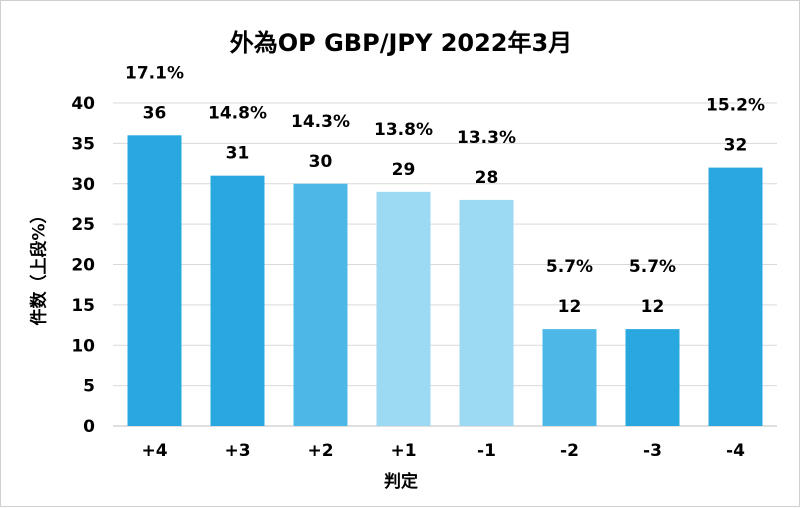 This screenshot has width=800, height=508. Describe the element at coordinates (320, 451) in the screenshot. I see `x-tick-label: +2` at that location.